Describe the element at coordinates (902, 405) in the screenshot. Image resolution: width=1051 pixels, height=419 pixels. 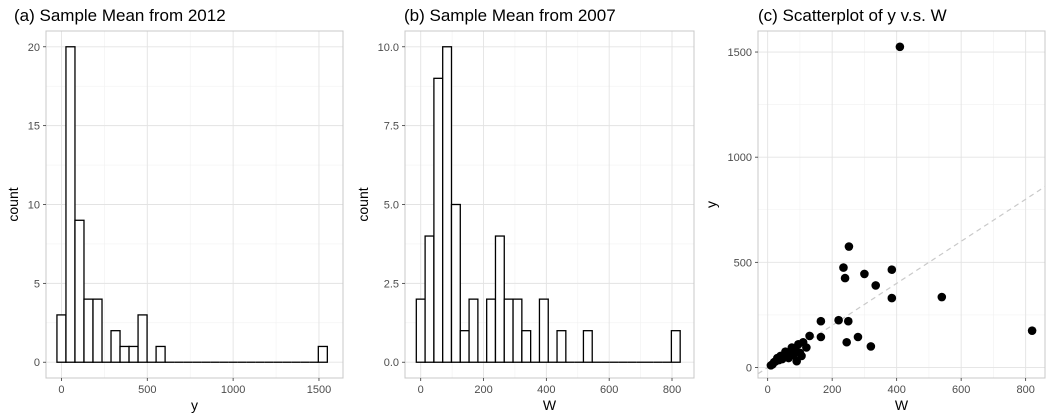
I see `panel-c-xlabel: W` at that location.